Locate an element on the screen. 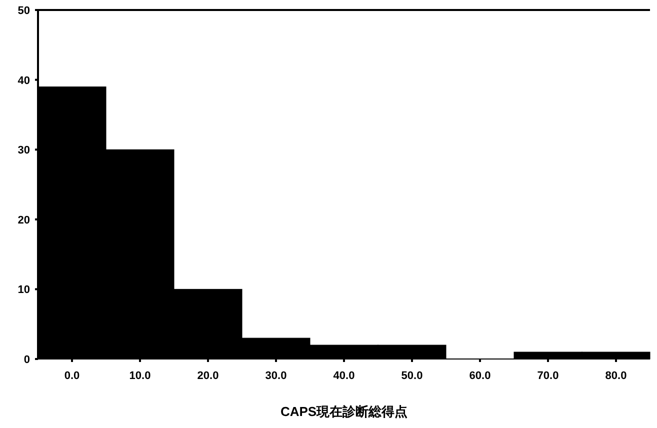  y-tick-label: 20 is located at coordinates (24, 220).